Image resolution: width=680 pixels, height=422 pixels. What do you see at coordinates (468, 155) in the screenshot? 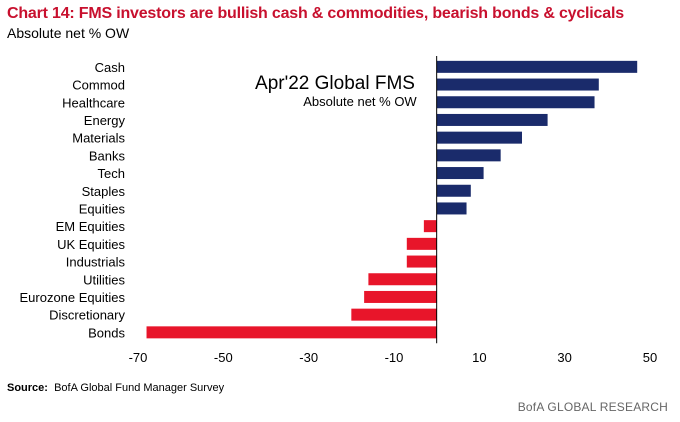
I see `bar-banks` at bounding box center [468, 155].